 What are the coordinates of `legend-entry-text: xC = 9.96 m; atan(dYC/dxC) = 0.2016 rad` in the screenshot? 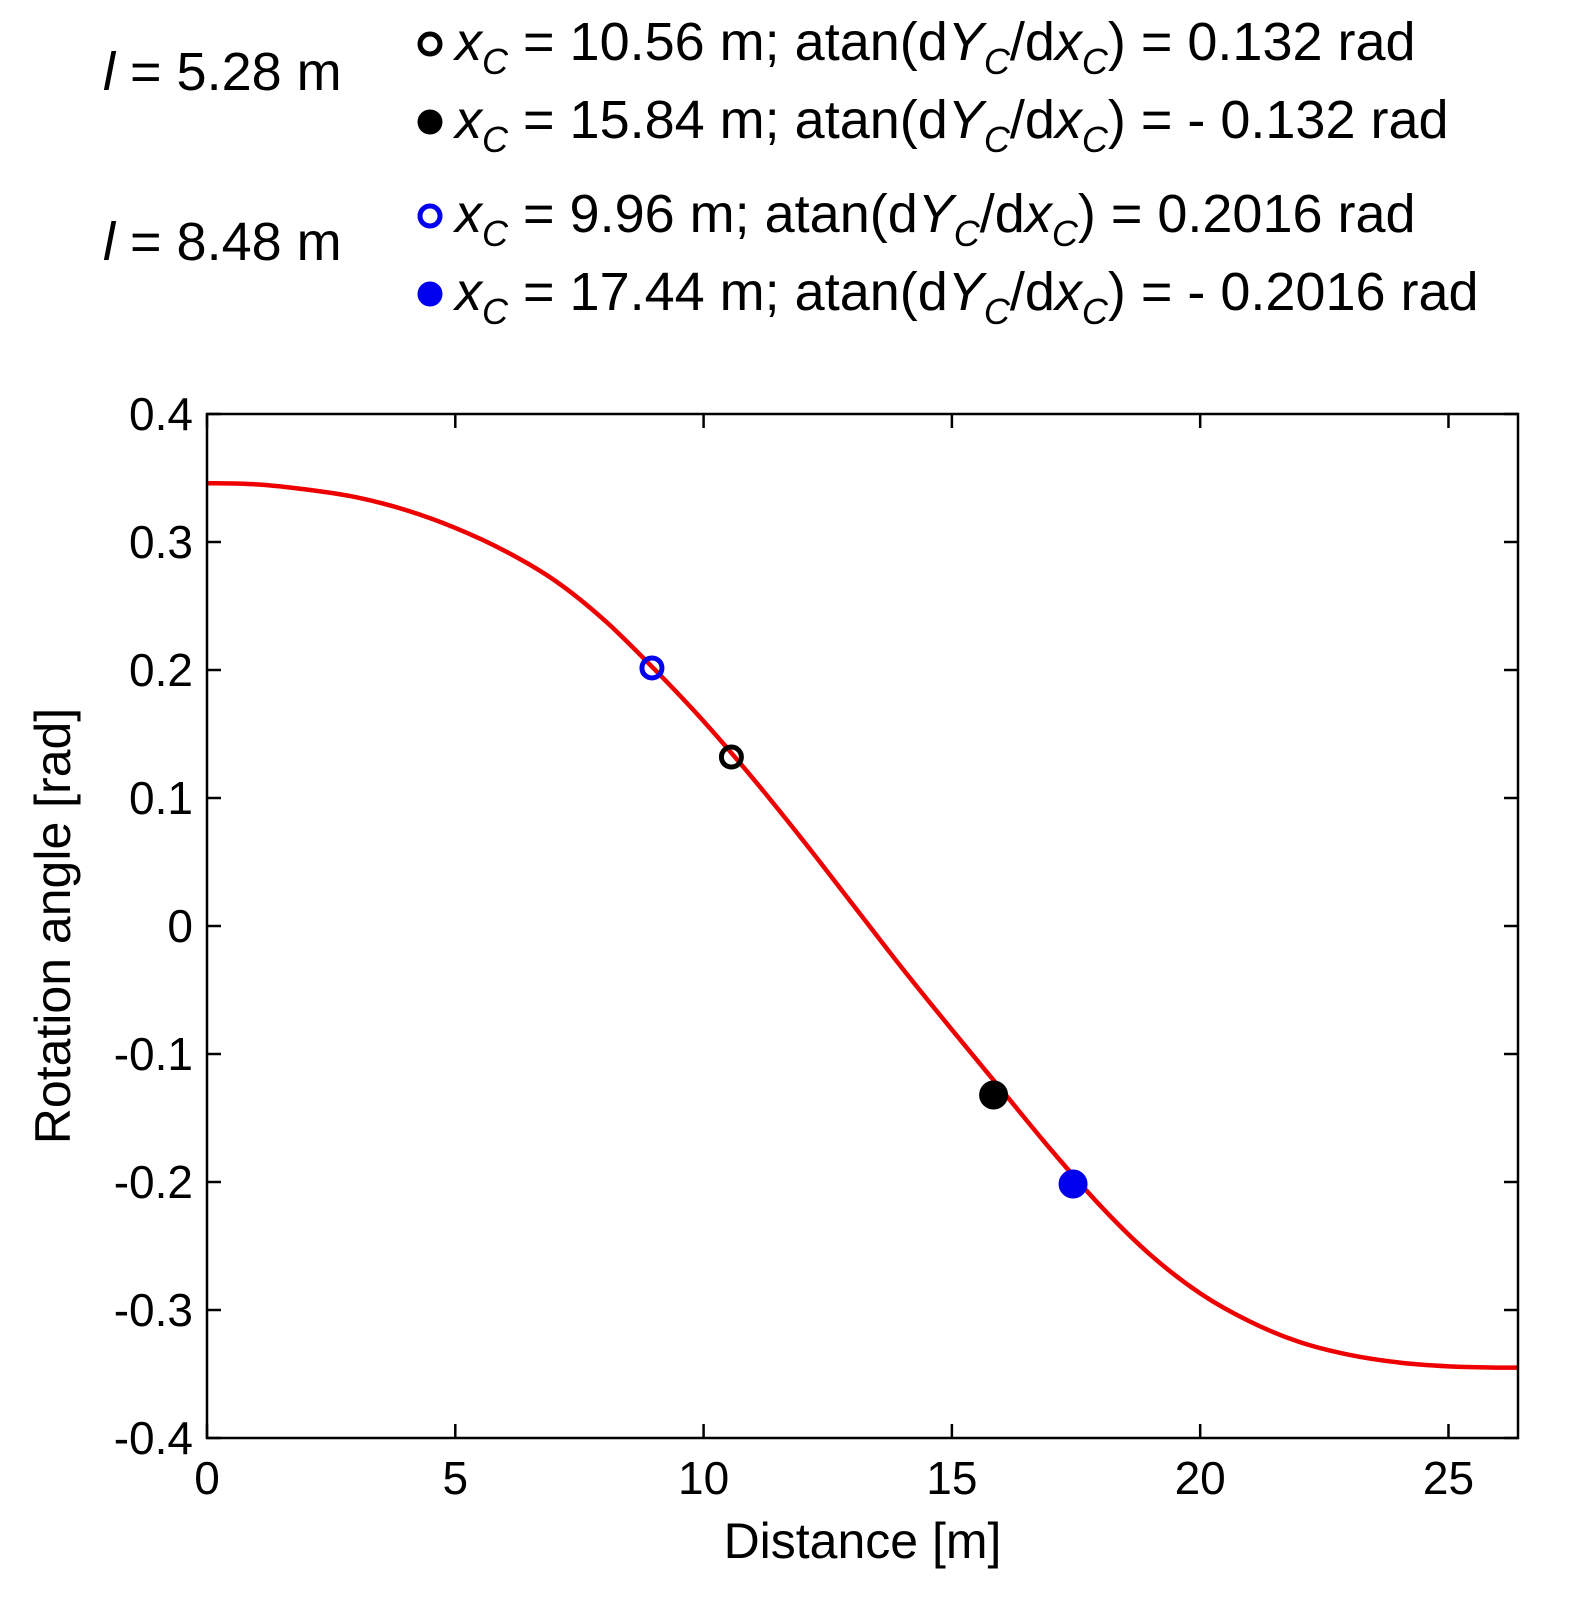 It's located at (934, 219).